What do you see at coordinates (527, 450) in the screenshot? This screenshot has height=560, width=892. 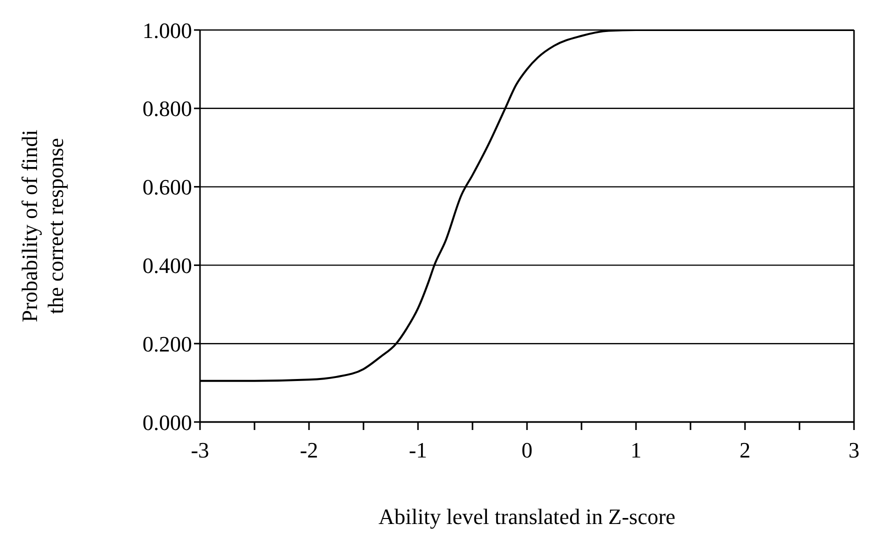 I see `x-tick-label: 0` at bounding box center [527, 450].